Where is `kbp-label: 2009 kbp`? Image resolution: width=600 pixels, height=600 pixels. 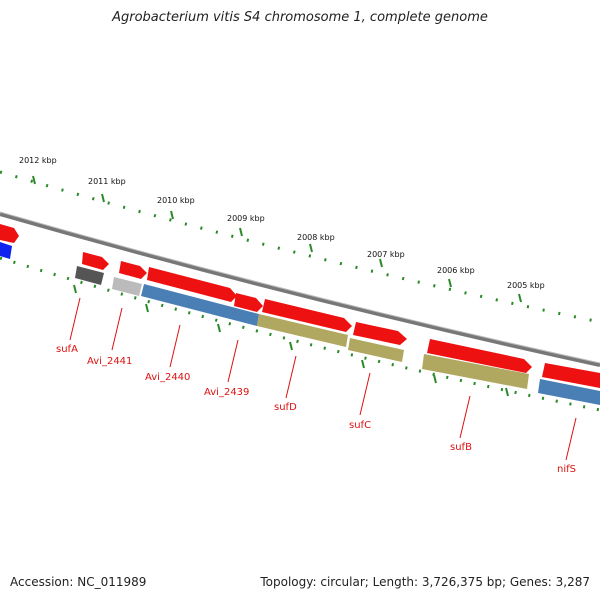 kbp-label: 2009 kbp is located at coordinates (246, 218).